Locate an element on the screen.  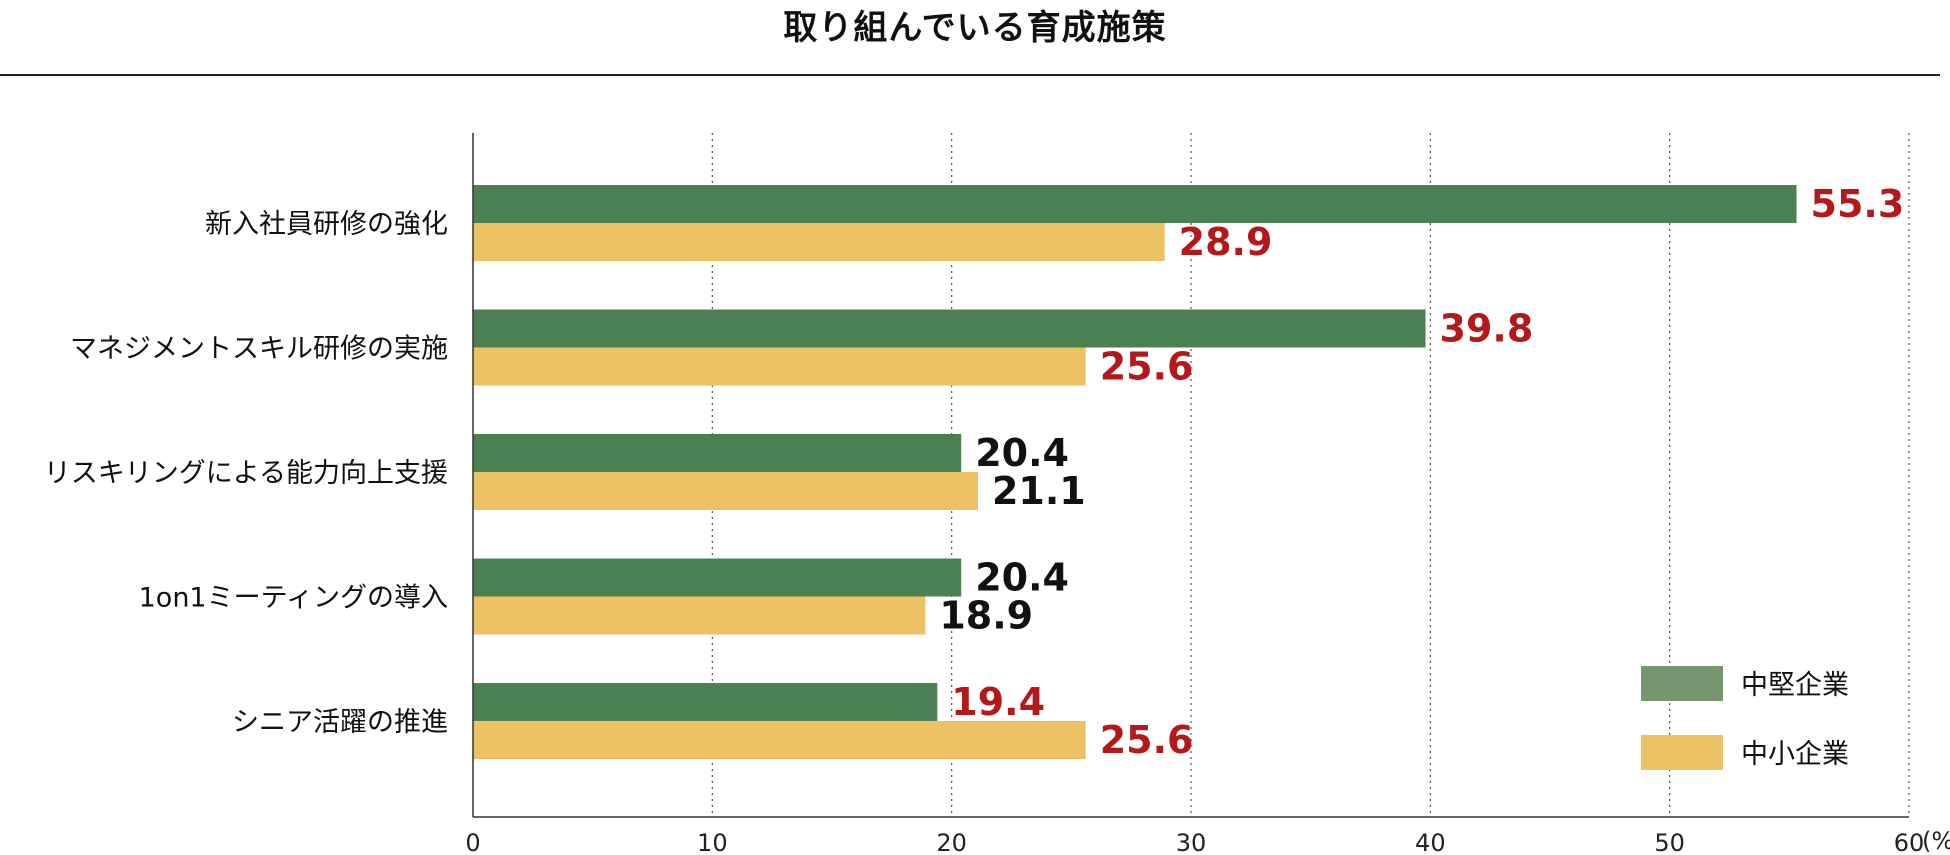
category-label: 新入社員研修の強化 is located at coordinates (326, 224).